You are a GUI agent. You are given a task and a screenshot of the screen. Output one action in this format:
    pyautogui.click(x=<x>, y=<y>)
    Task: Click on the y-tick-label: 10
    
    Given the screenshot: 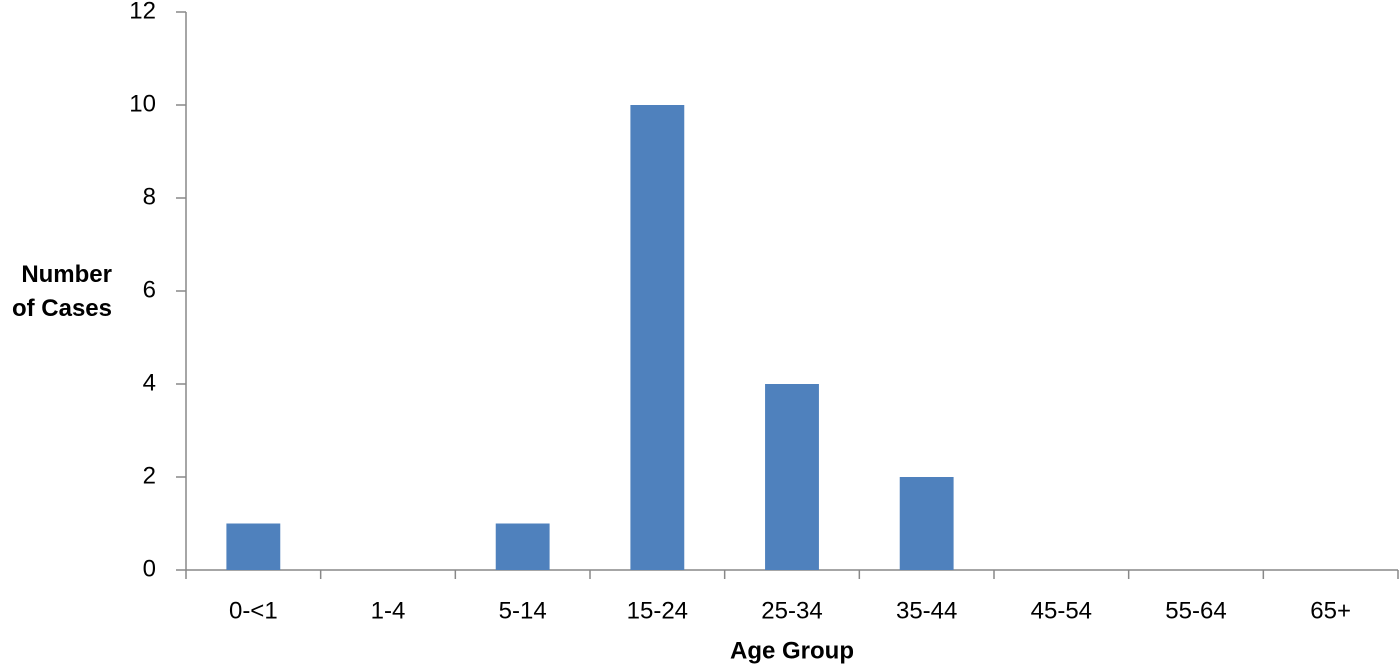 What is the action you would take?
    pyautogui.click(x=142, y=103)
    